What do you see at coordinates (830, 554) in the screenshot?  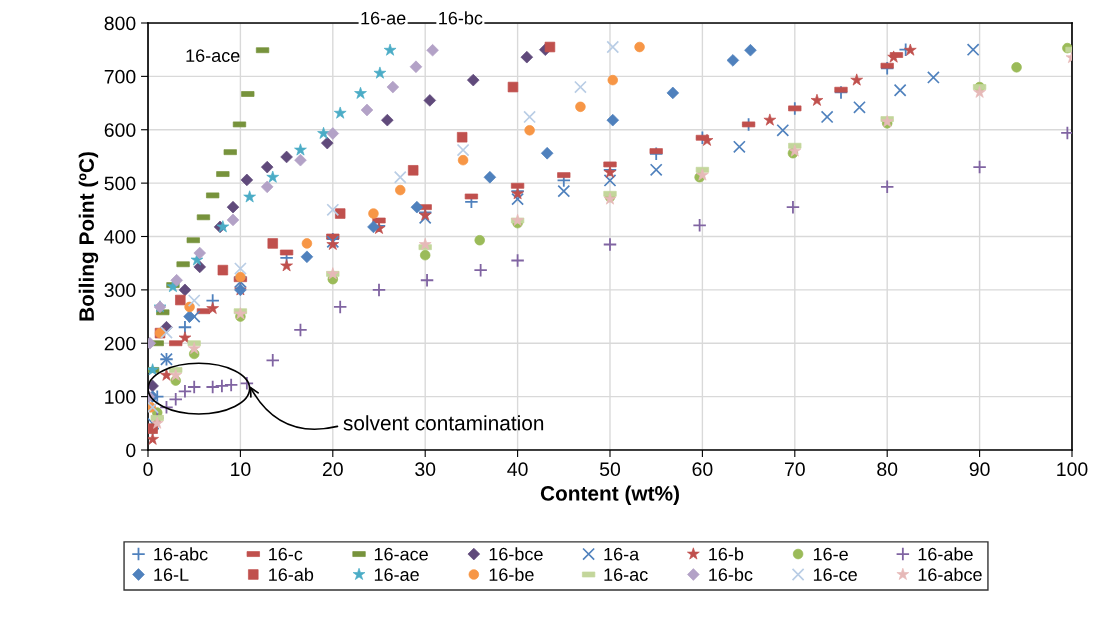 I see `legend-label: 16-e` at bounding box center [830, 554].